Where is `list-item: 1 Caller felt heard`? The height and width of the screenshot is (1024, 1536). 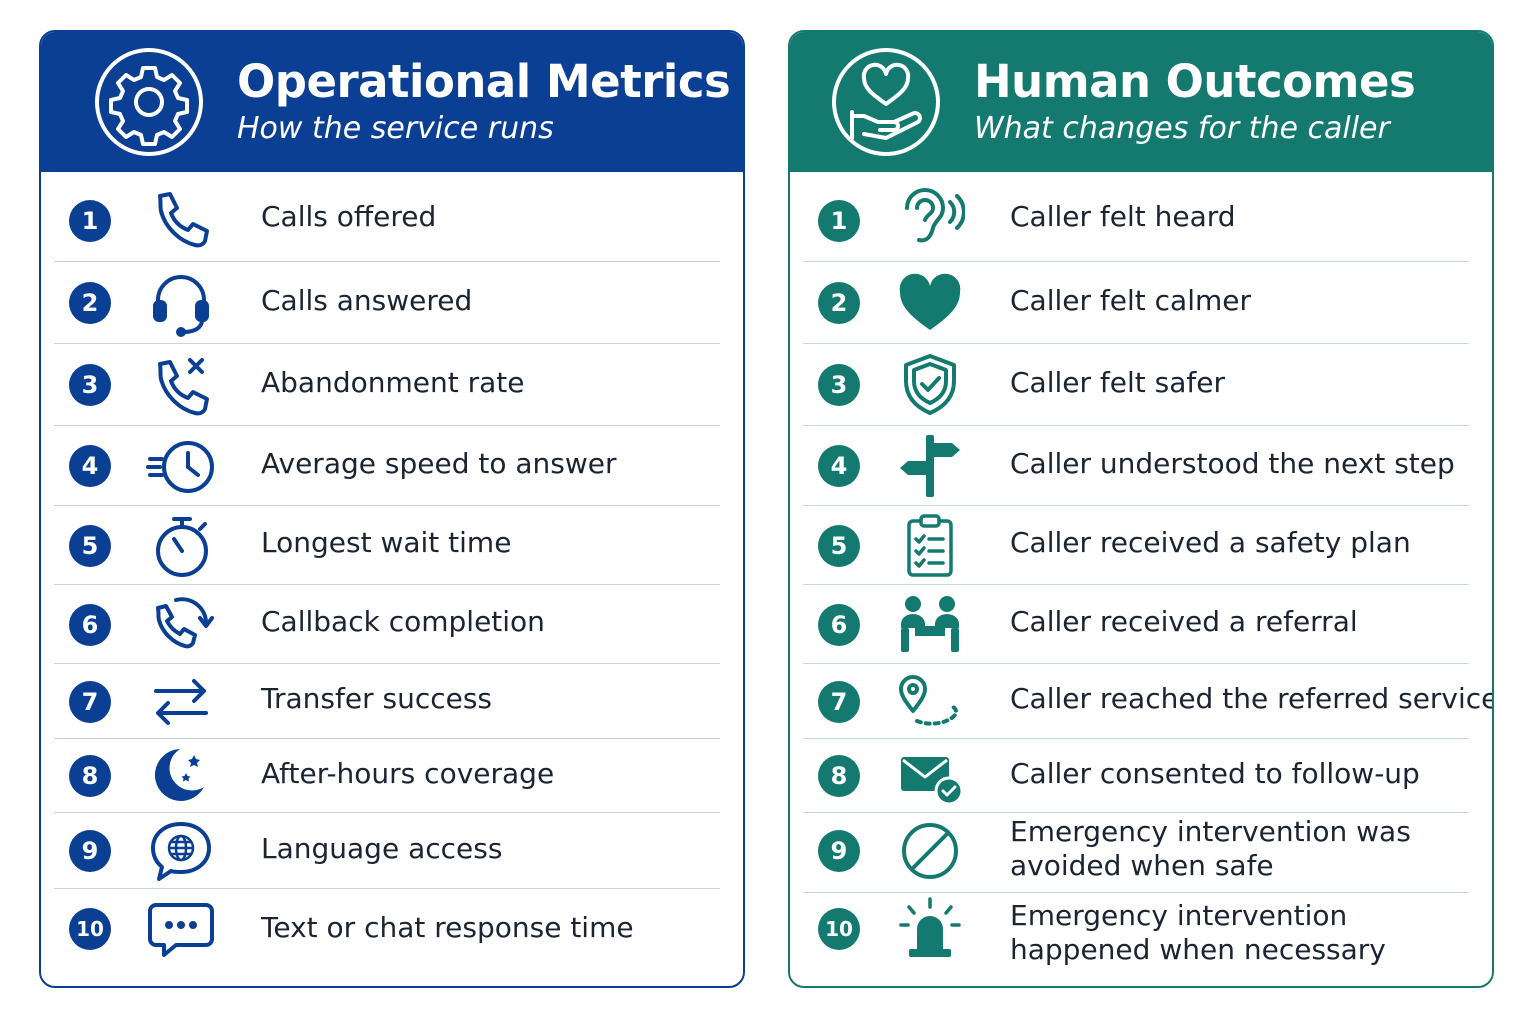
list-item: 1 Caller felt heard is located at coordinates (1141, 217).